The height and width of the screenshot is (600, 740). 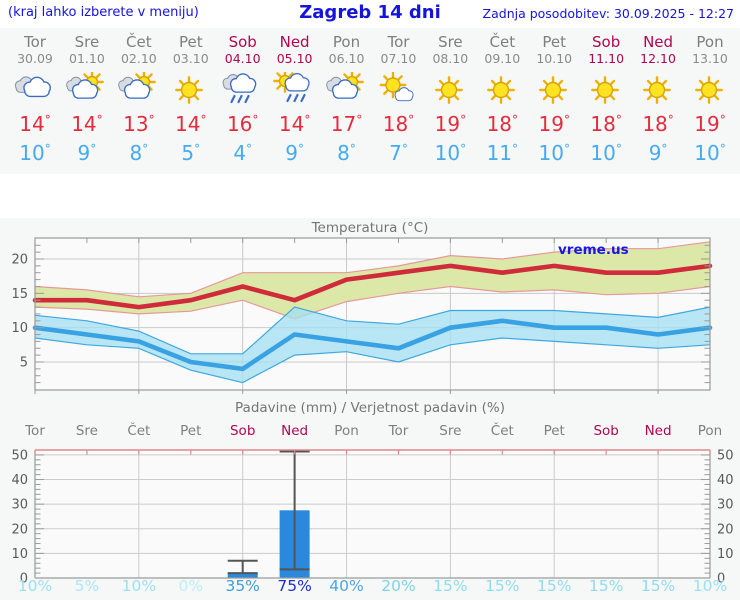 I want to click on precip-day-label: Pon, so click(x=710, y=431).